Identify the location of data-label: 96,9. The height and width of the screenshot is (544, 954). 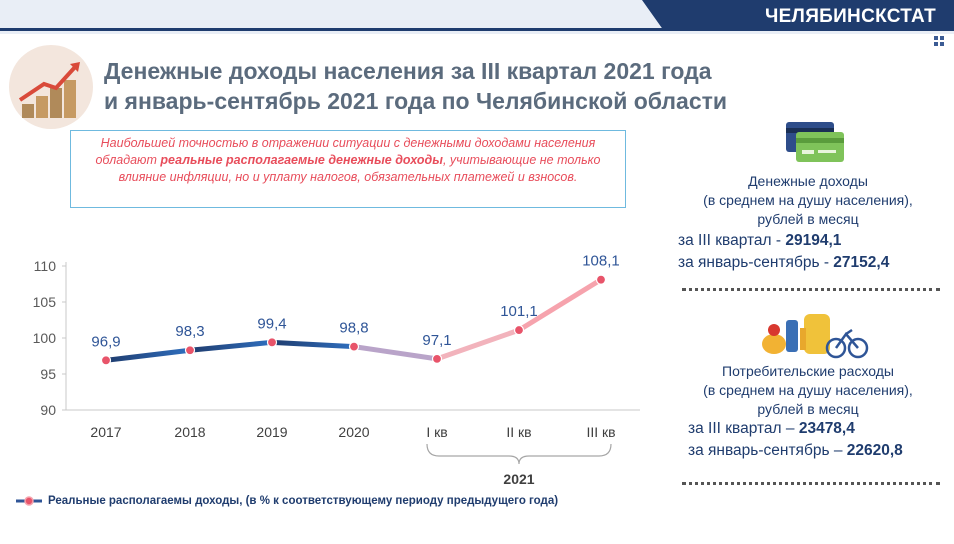
(105, 341).